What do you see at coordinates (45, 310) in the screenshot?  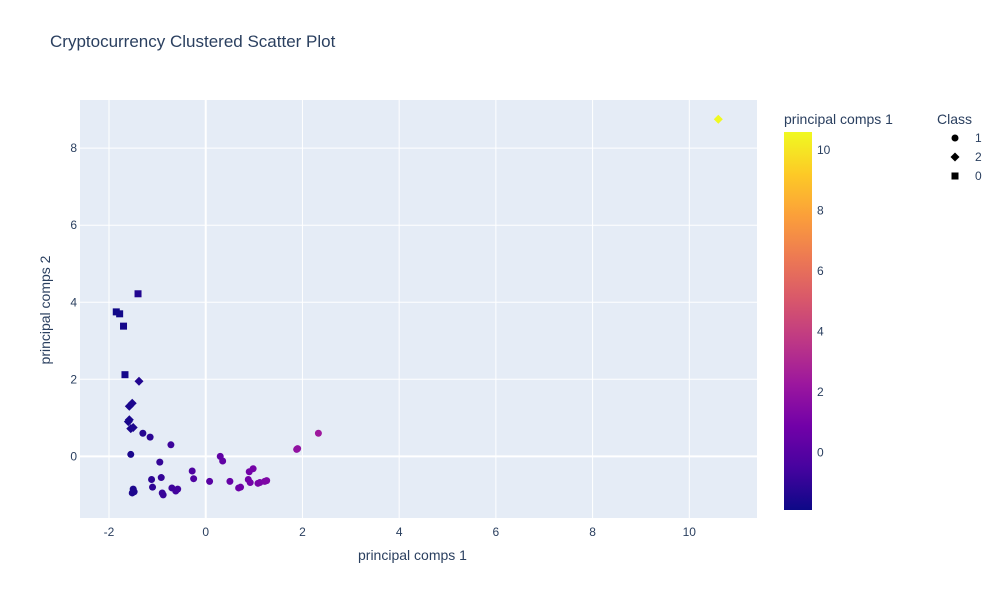 I see `y-axis-title: principal comps 2` at bounding box center [45, 310].